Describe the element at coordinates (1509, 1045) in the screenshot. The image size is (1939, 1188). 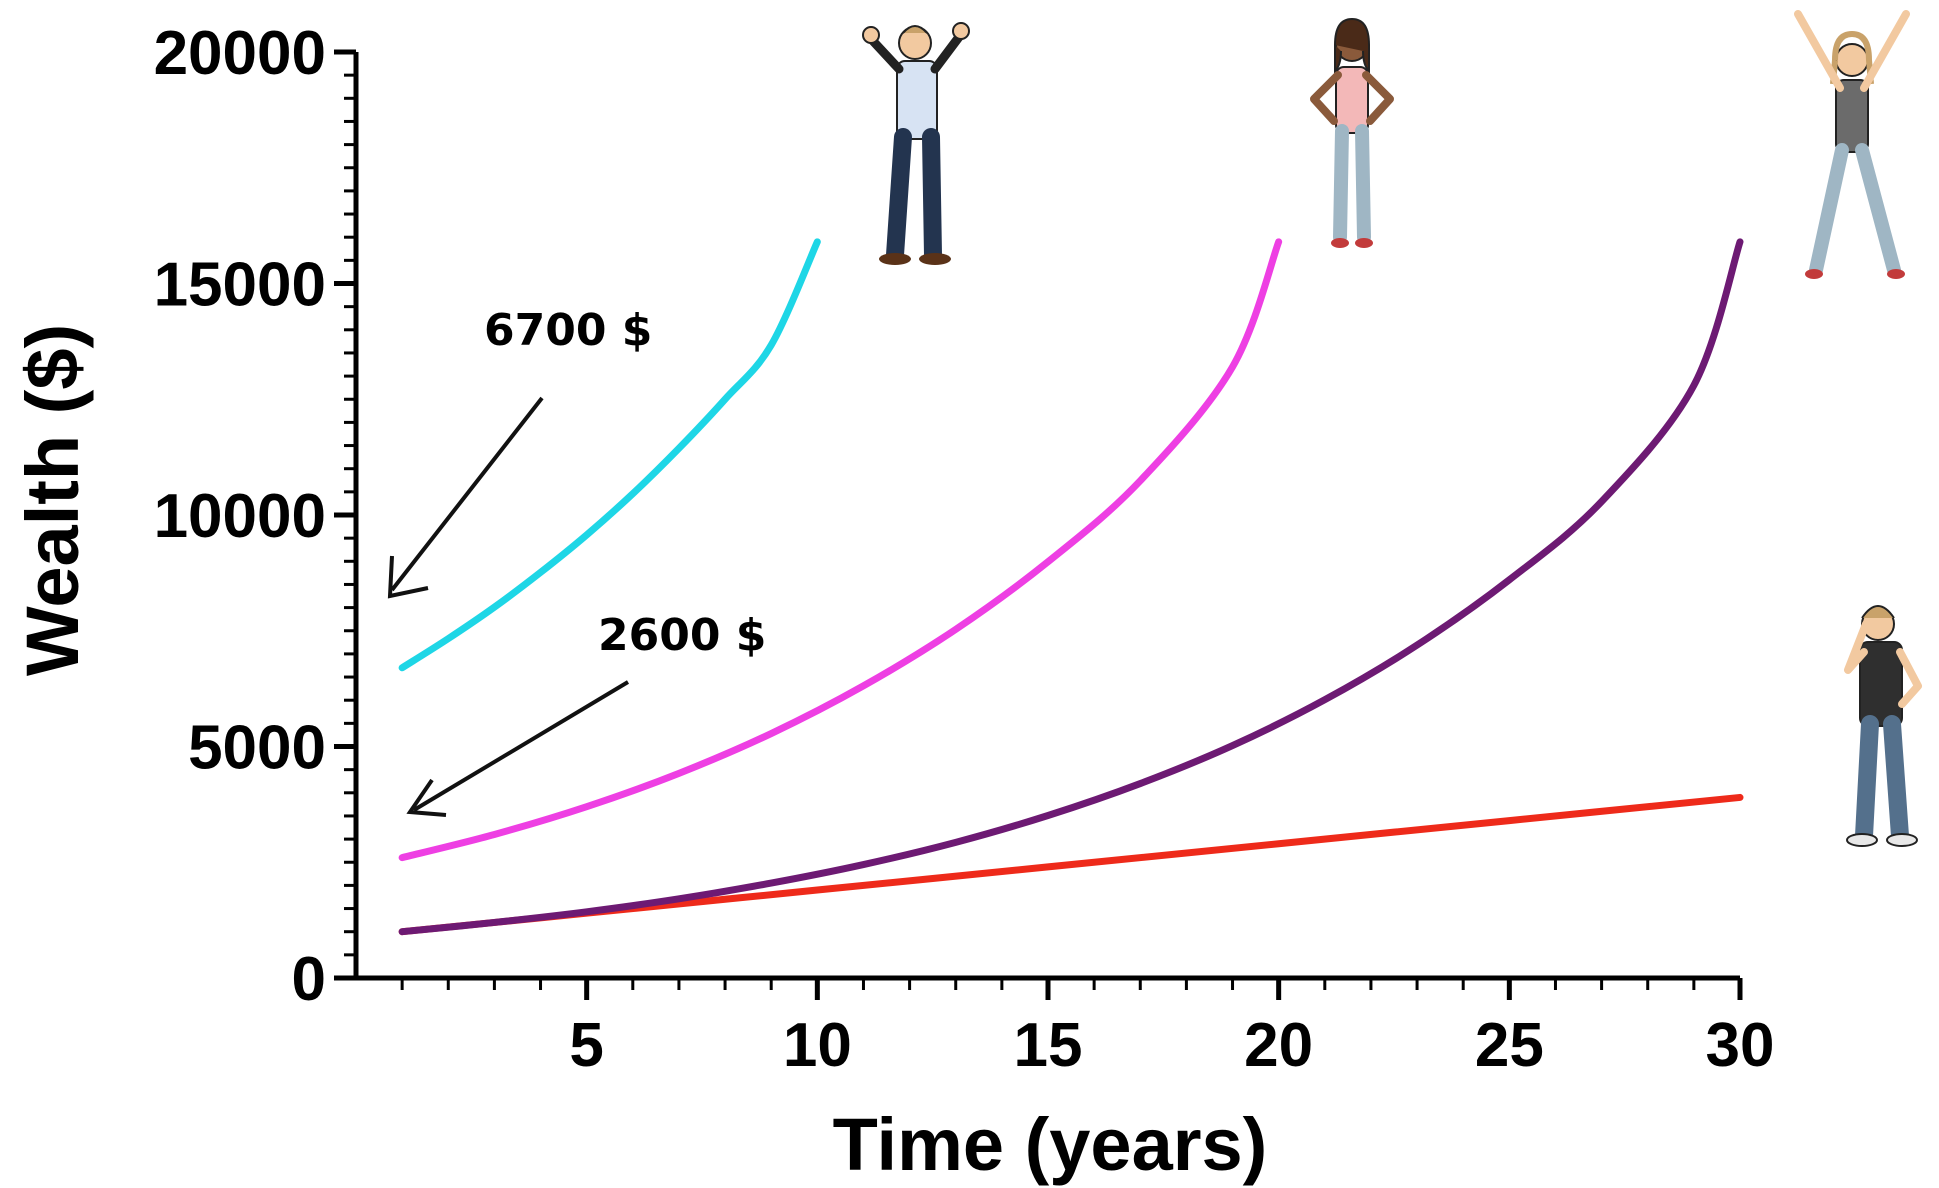
I see `x-tick-label: 25` at that location.